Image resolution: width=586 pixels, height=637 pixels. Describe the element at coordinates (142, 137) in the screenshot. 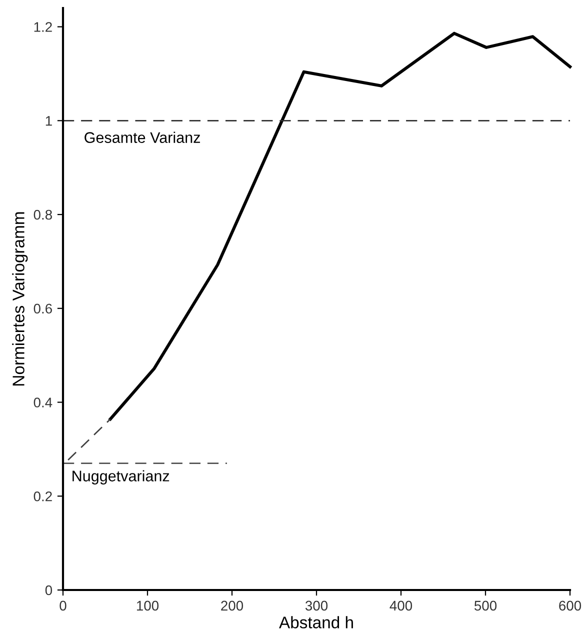

I see `ref-line-label: Gesamte Varianz` at that location.